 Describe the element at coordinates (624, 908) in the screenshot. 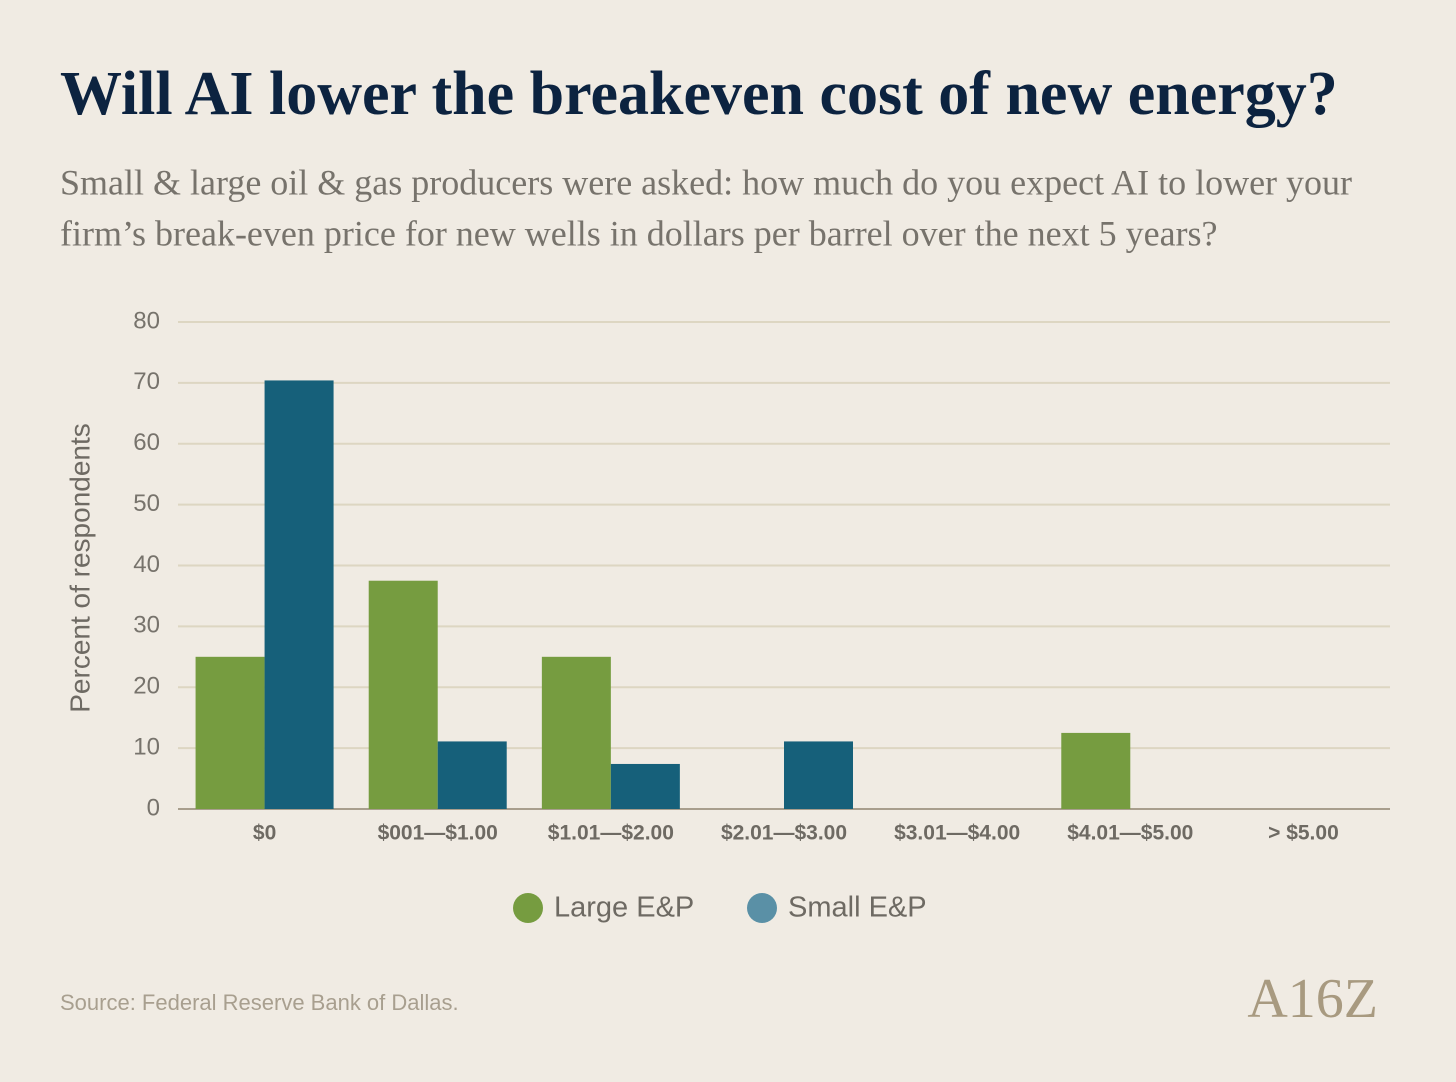

I see `legend-label: Large E&P` at that location.